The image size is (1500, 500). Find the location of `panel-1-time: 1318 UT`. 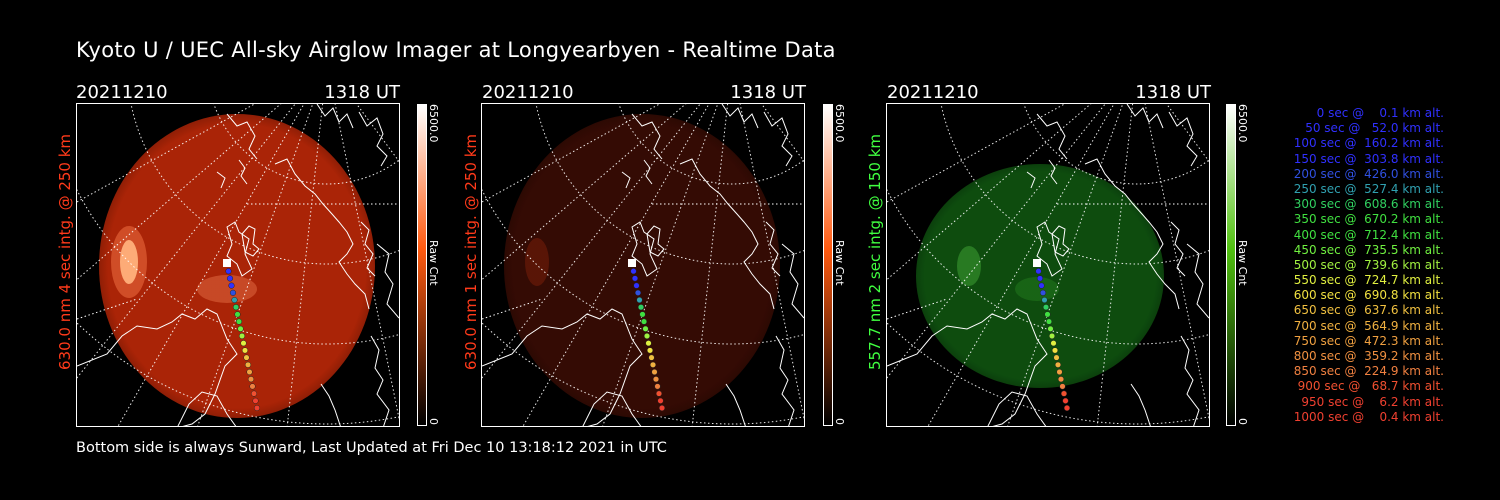

panel-1-time: 1318 UT is located at coordinates (362, 92).